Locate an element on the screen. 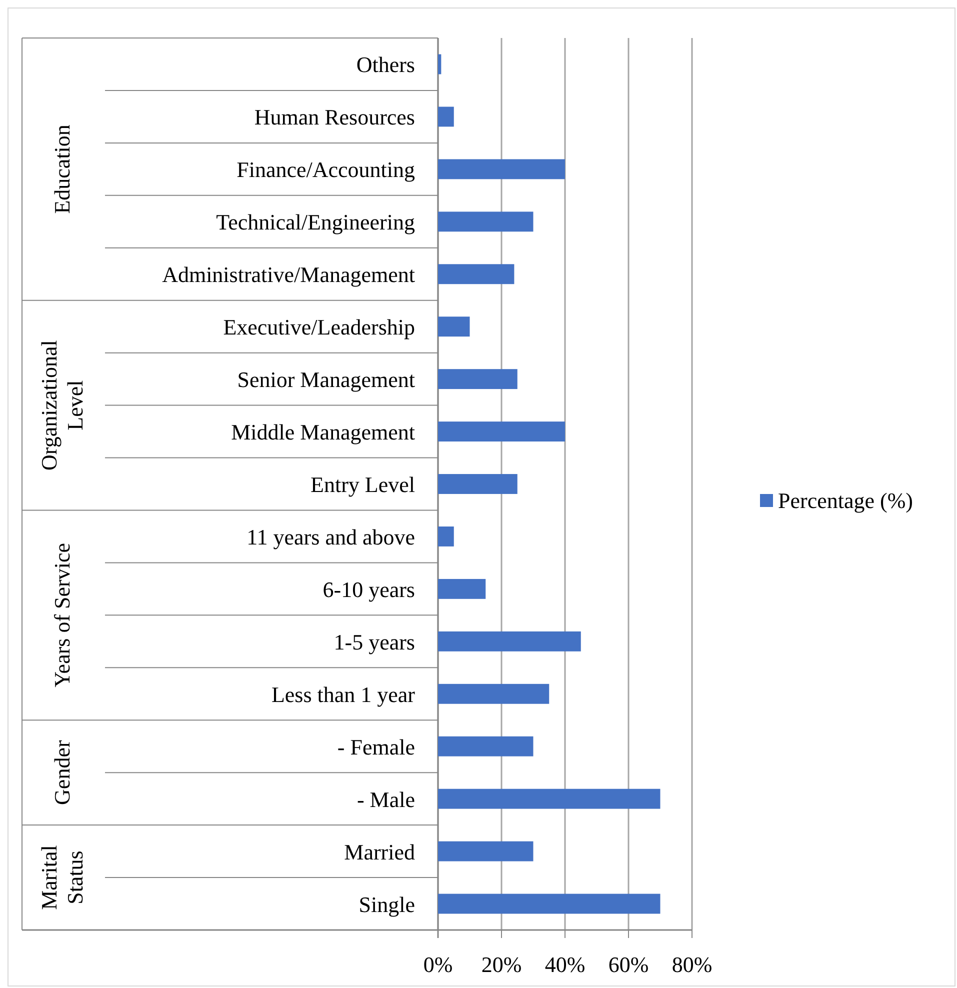 This screenshot has height=988, width=957. text: Education is located at coordinates (62, 169).